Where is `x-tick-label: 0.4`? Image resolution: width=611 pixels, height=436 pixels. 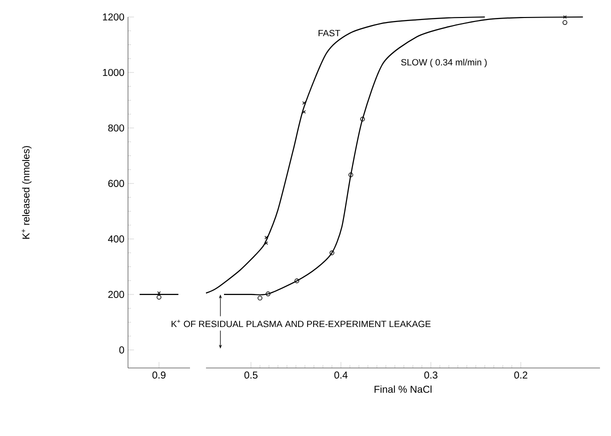 x-tick-label: 0.4 is located at coordinates (341, 375).